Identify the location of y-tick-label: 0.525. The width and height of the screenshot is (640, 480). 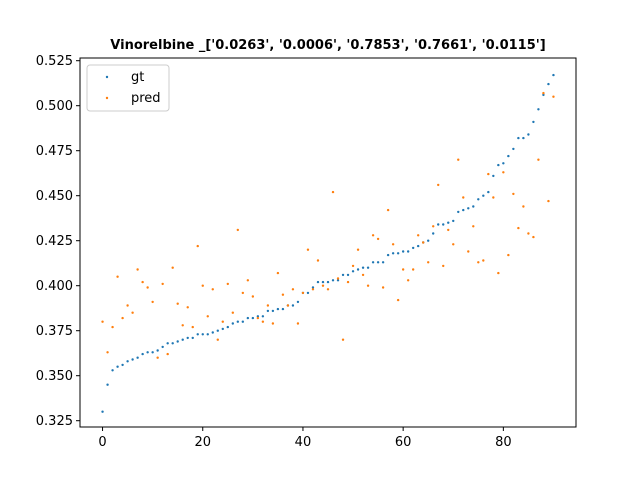
(54, 61).